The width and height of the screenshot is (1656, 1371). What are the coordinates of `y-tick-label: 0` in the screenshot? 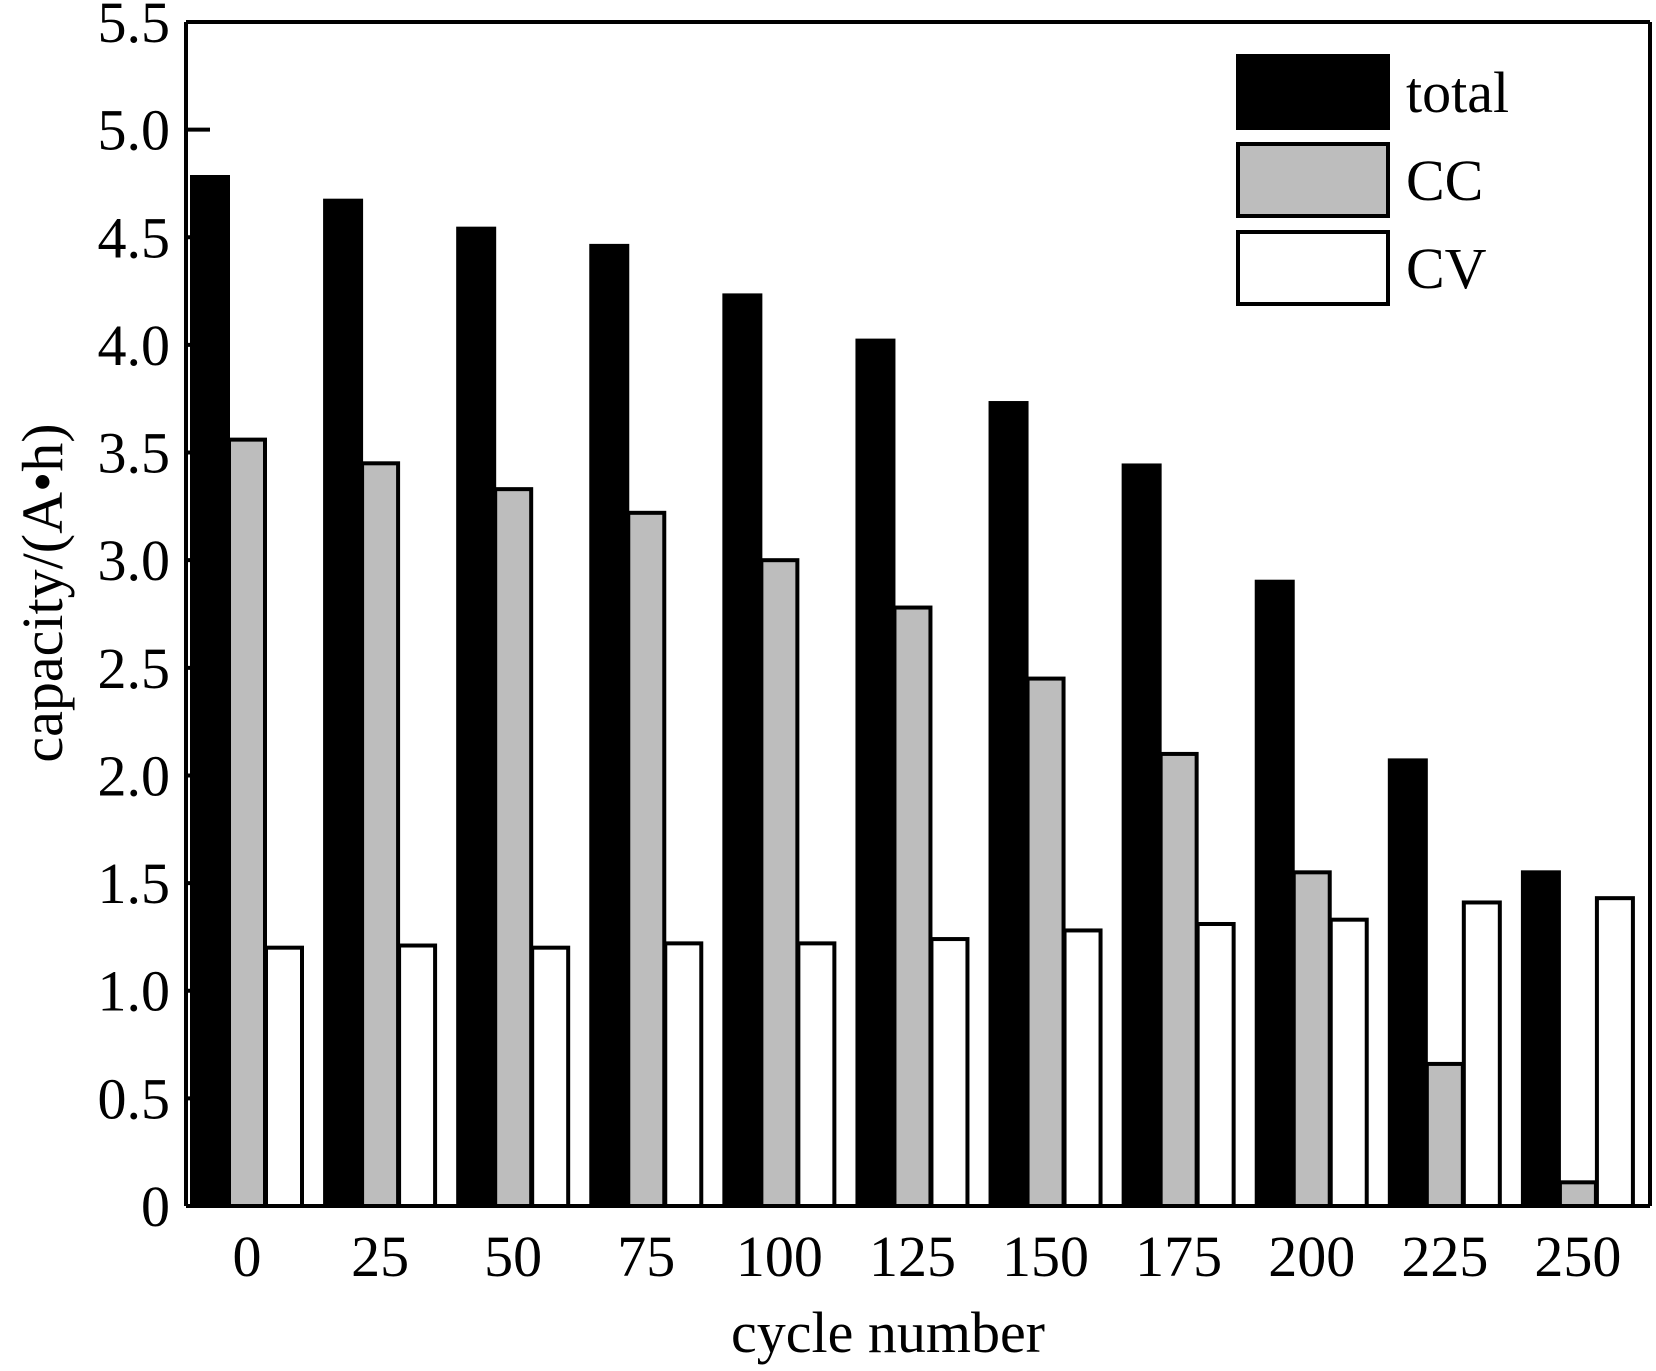 It's located at (155, 1206).